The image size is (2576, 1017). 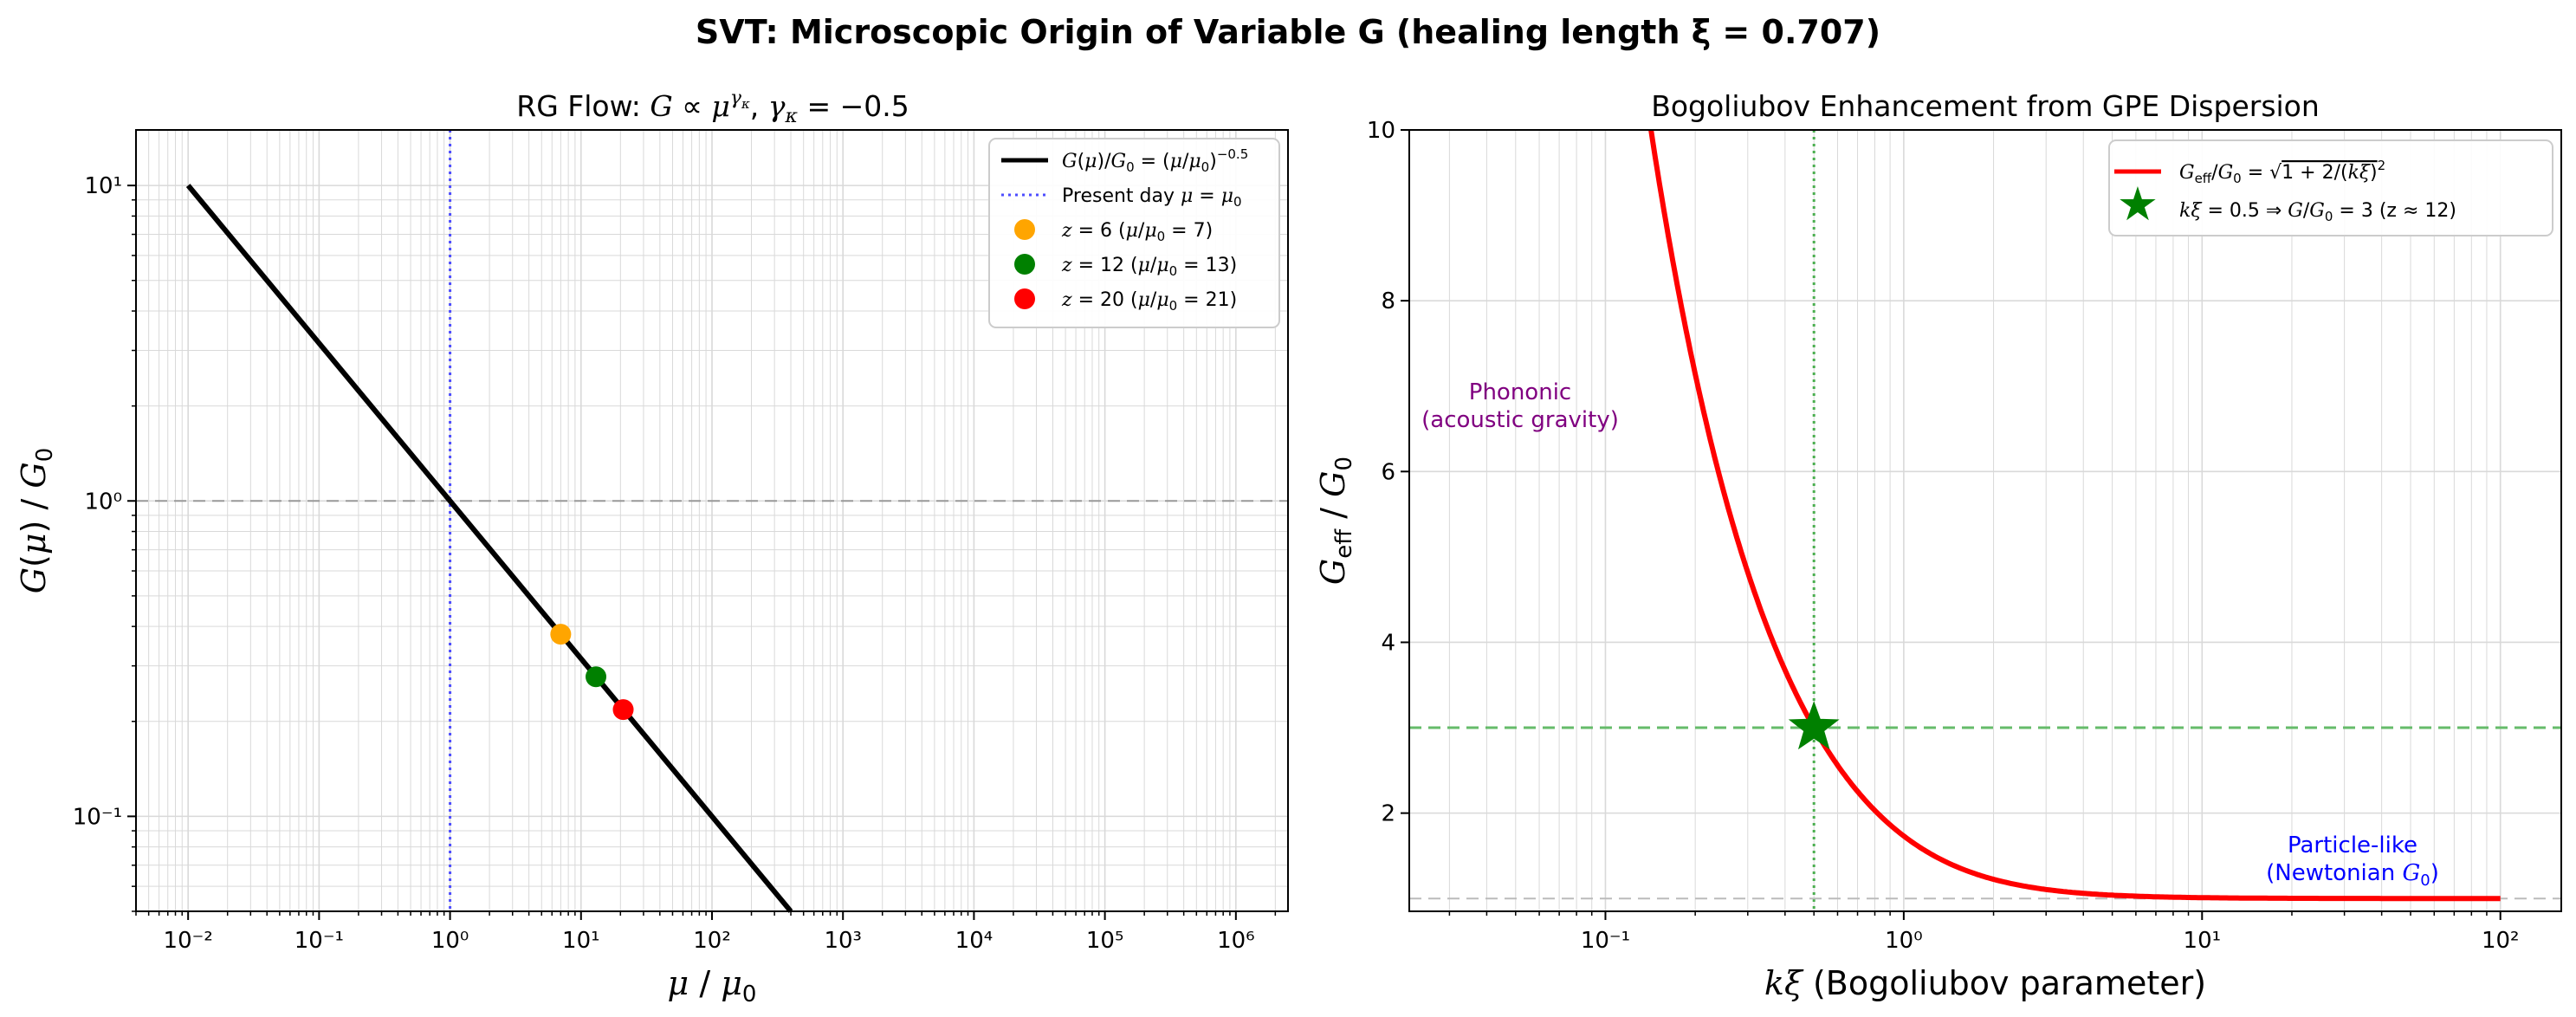 I want to click on annotation-phononic-line1: Phononic, so click(x=1520, y=392).